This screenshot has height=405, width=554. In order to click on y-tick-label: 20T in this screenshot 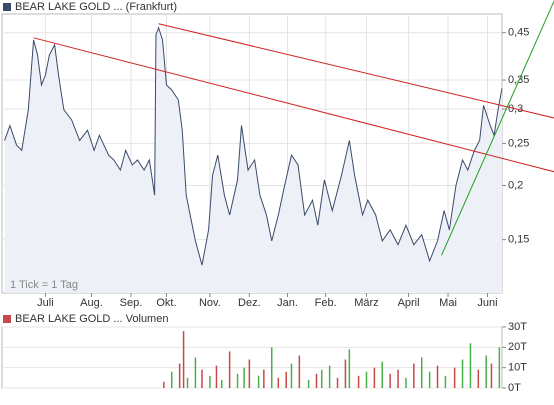, I will do `click(517, 347)`.